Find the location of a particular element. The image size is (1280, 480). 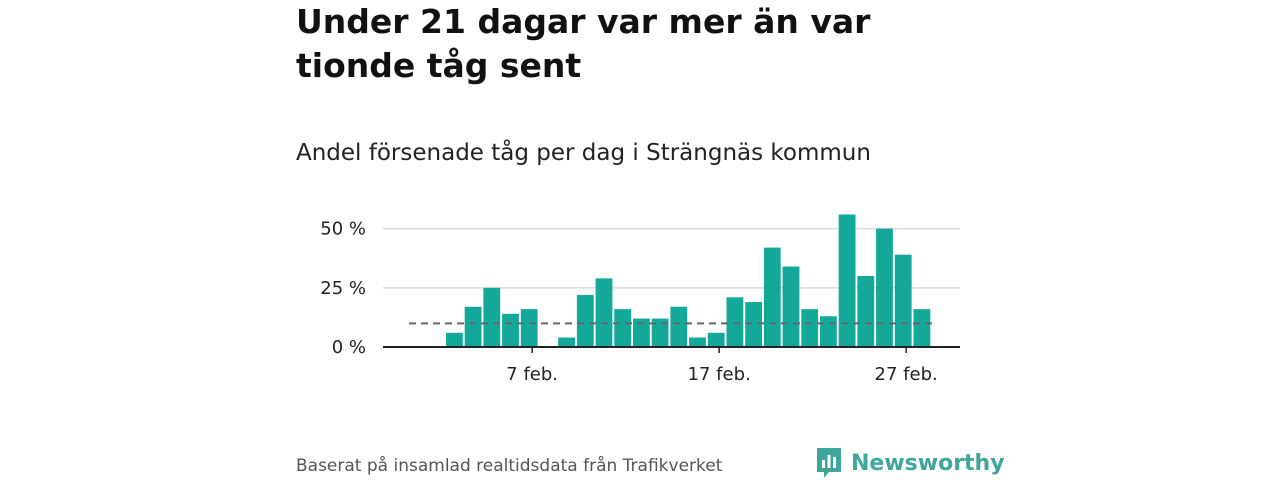

y-tick-label: 0 % is located at coordinates (349, 347).